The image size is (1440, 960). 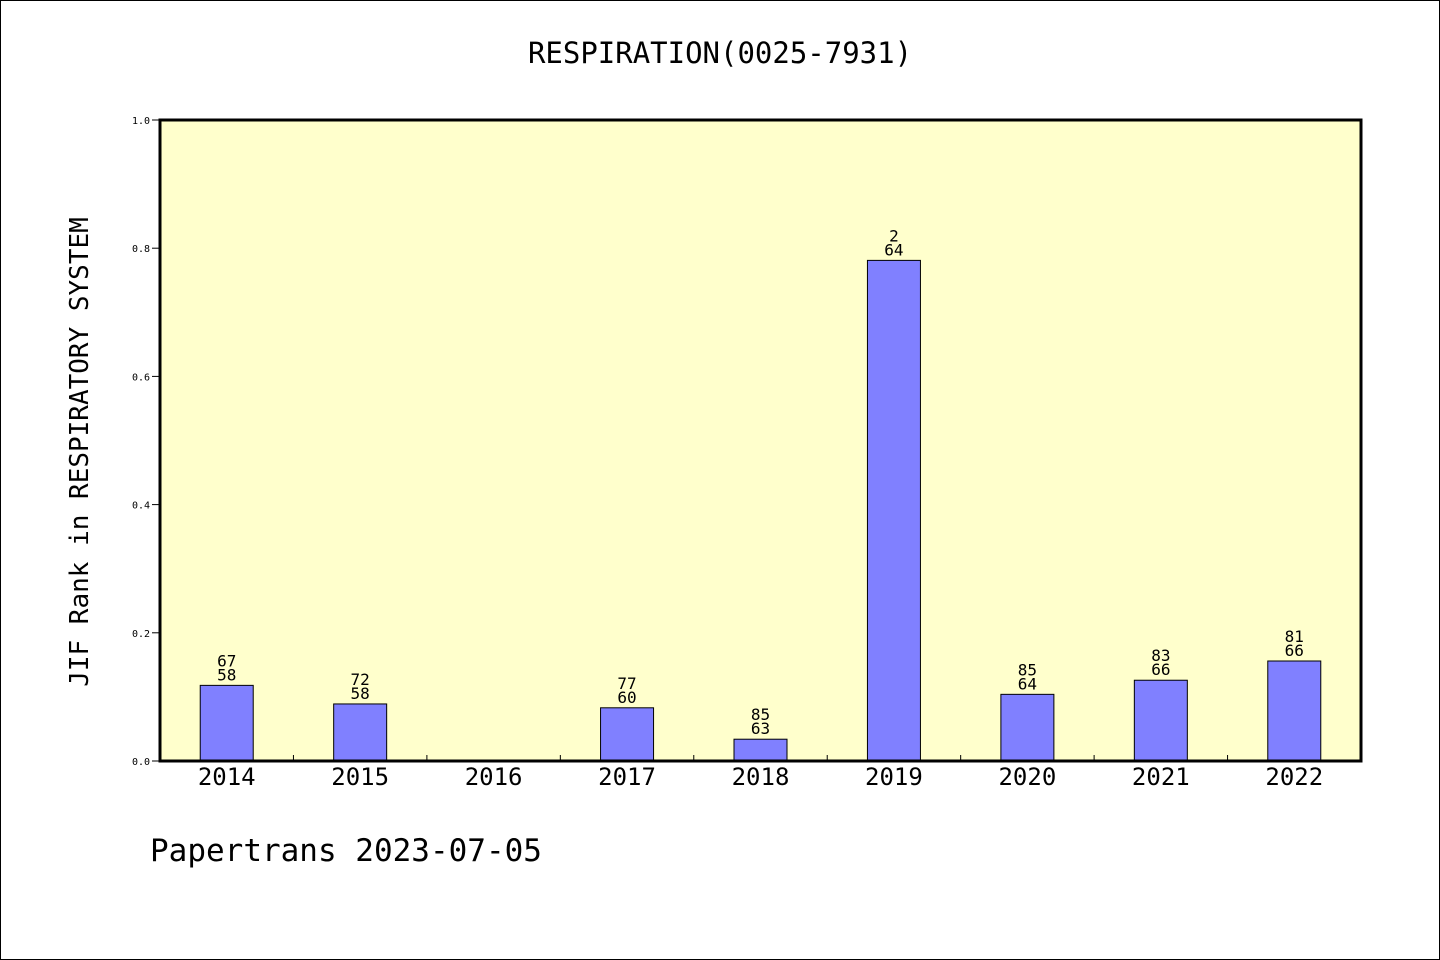 What do you see at coordinates (626, 683) in the screenshot?
I see `bar-rank-label-2017: 77` at bounding box center [626, 683].